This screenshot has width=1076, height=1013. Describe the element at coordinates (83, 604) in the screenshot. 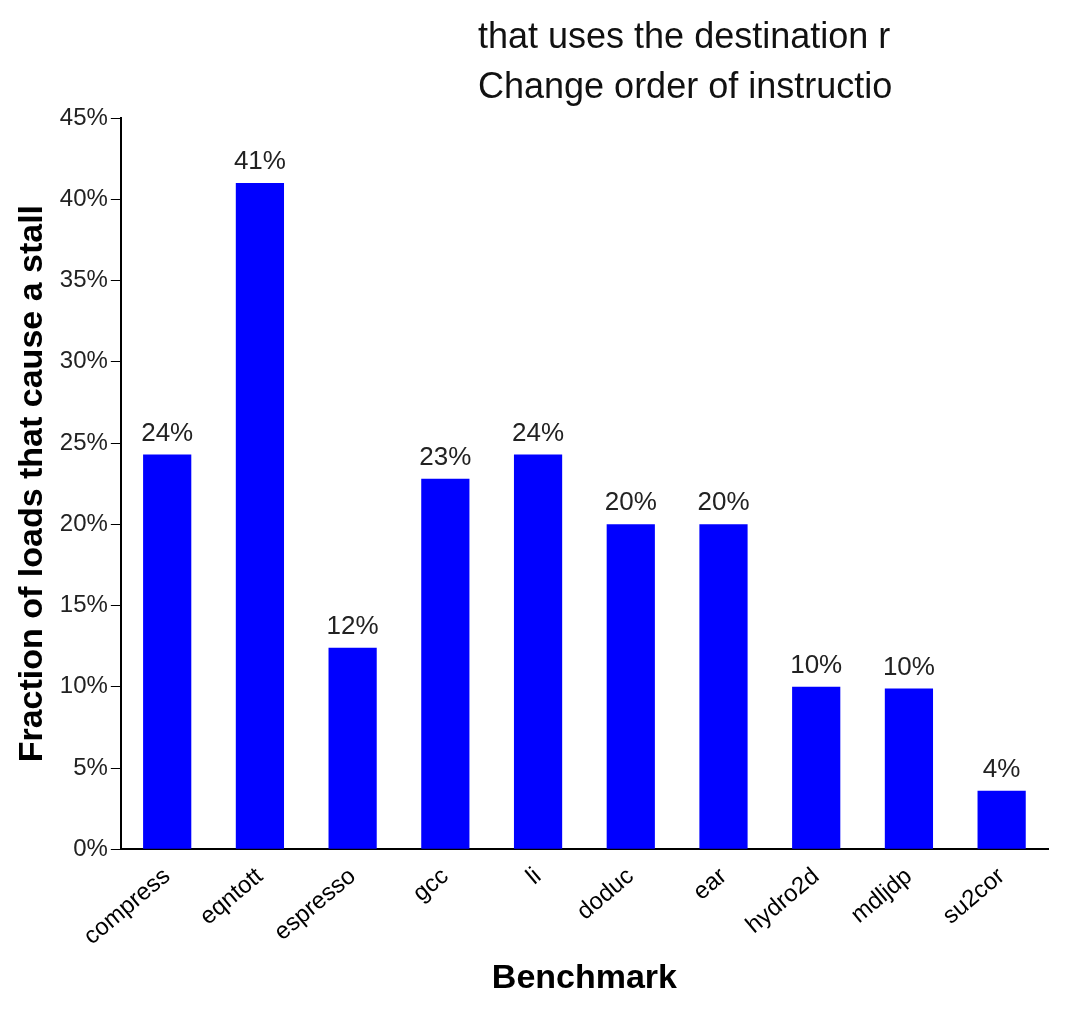

I see `y-tick-label: 15%` at that location.